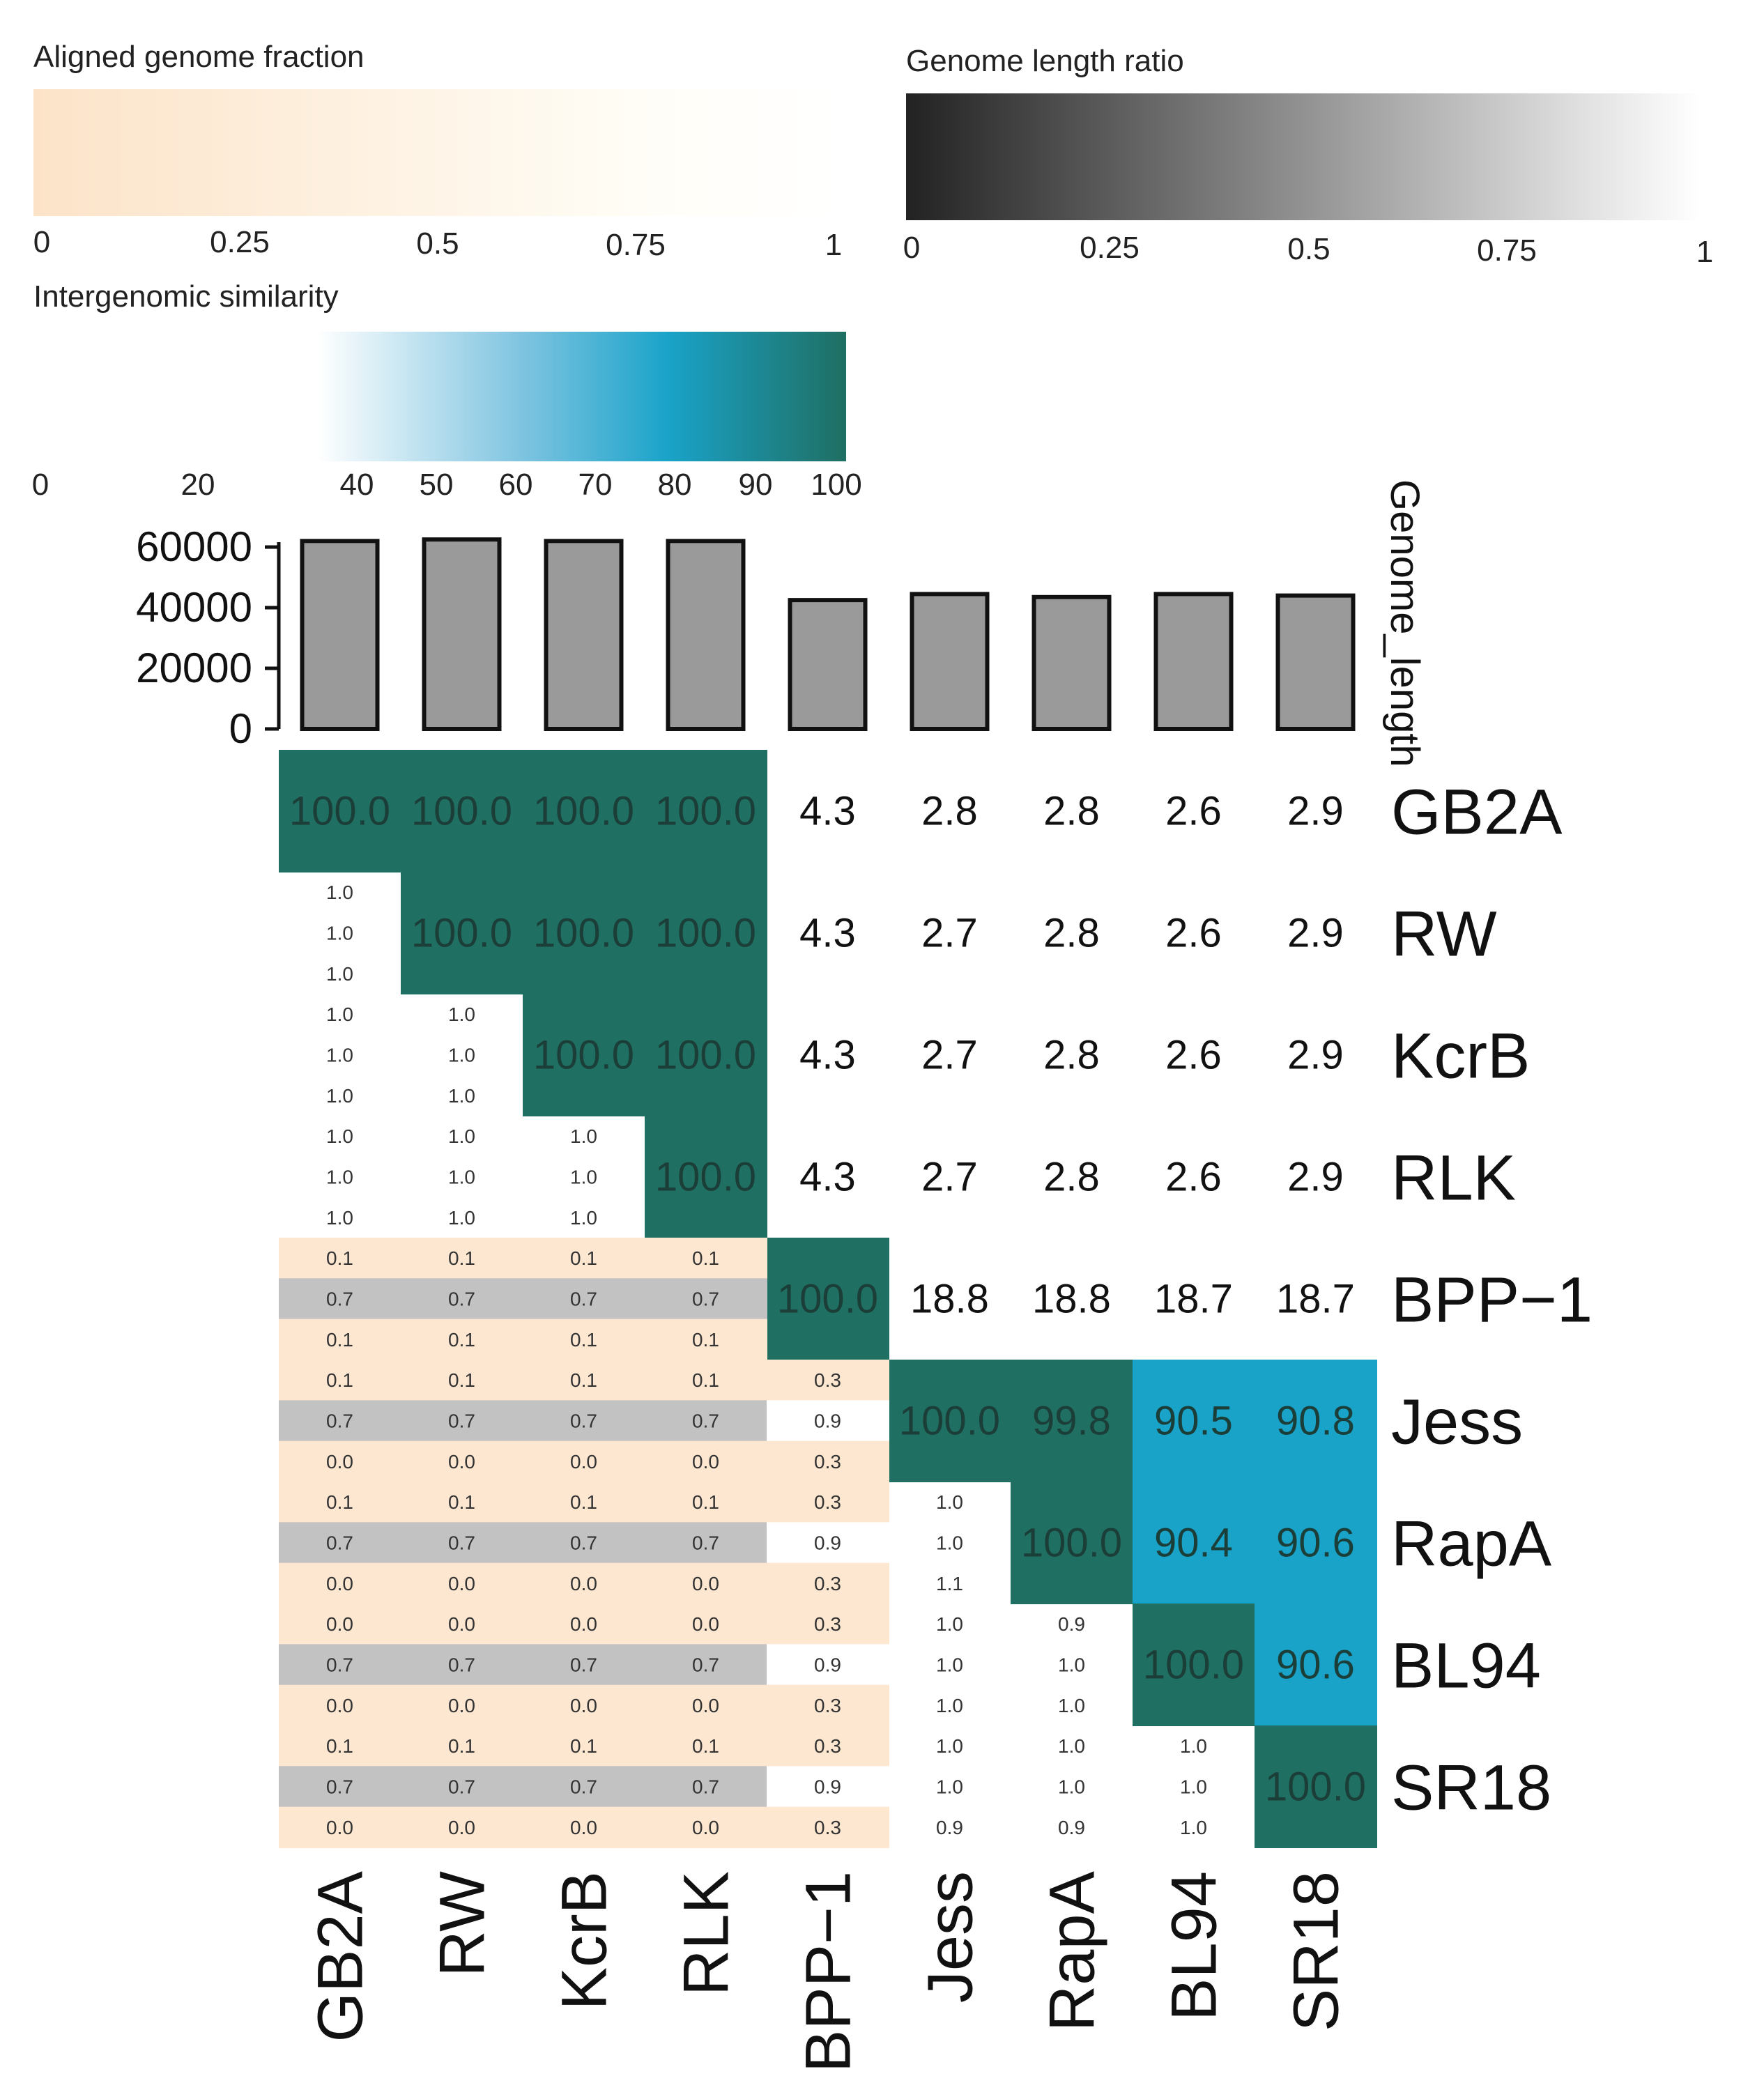 Image resolution: width=1764 pixels, height=2076 pixels. I want to click on similarity-value: 90.6, so click(1315, 1543).